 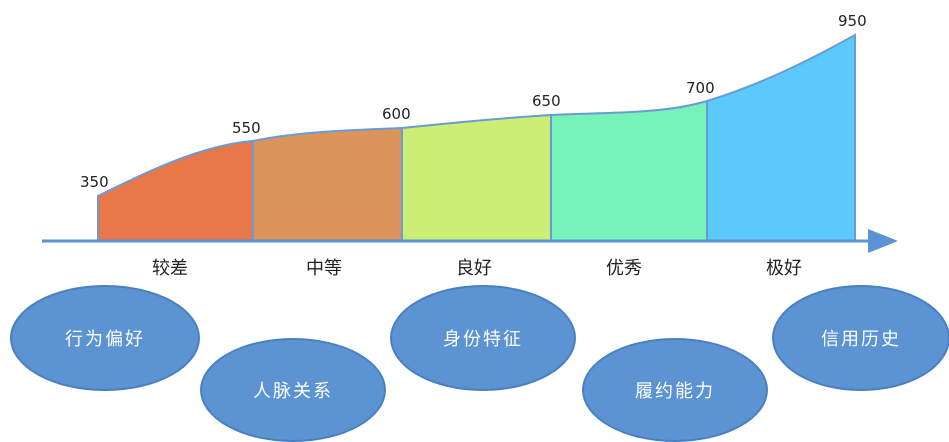 I want to click on score-label-650: 650, so click(x=546, y=101).